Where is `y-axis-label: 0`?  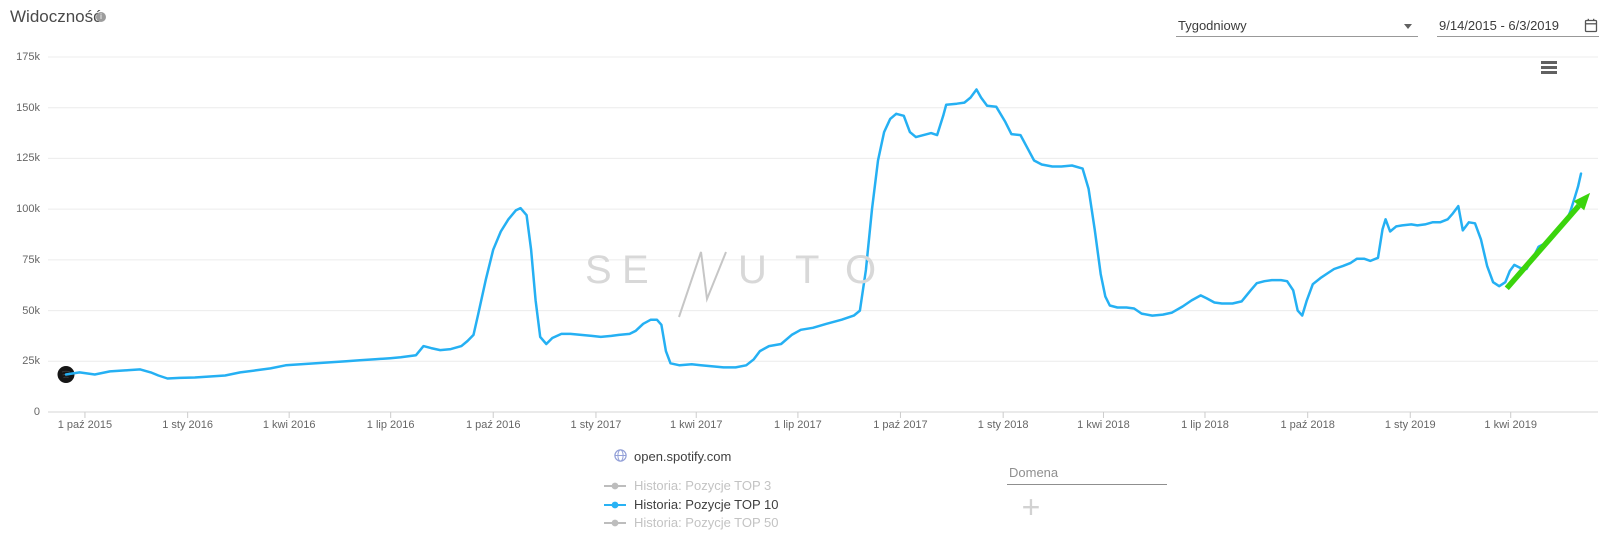
y-axis-label: 0 is located at coordinates (36, 412).